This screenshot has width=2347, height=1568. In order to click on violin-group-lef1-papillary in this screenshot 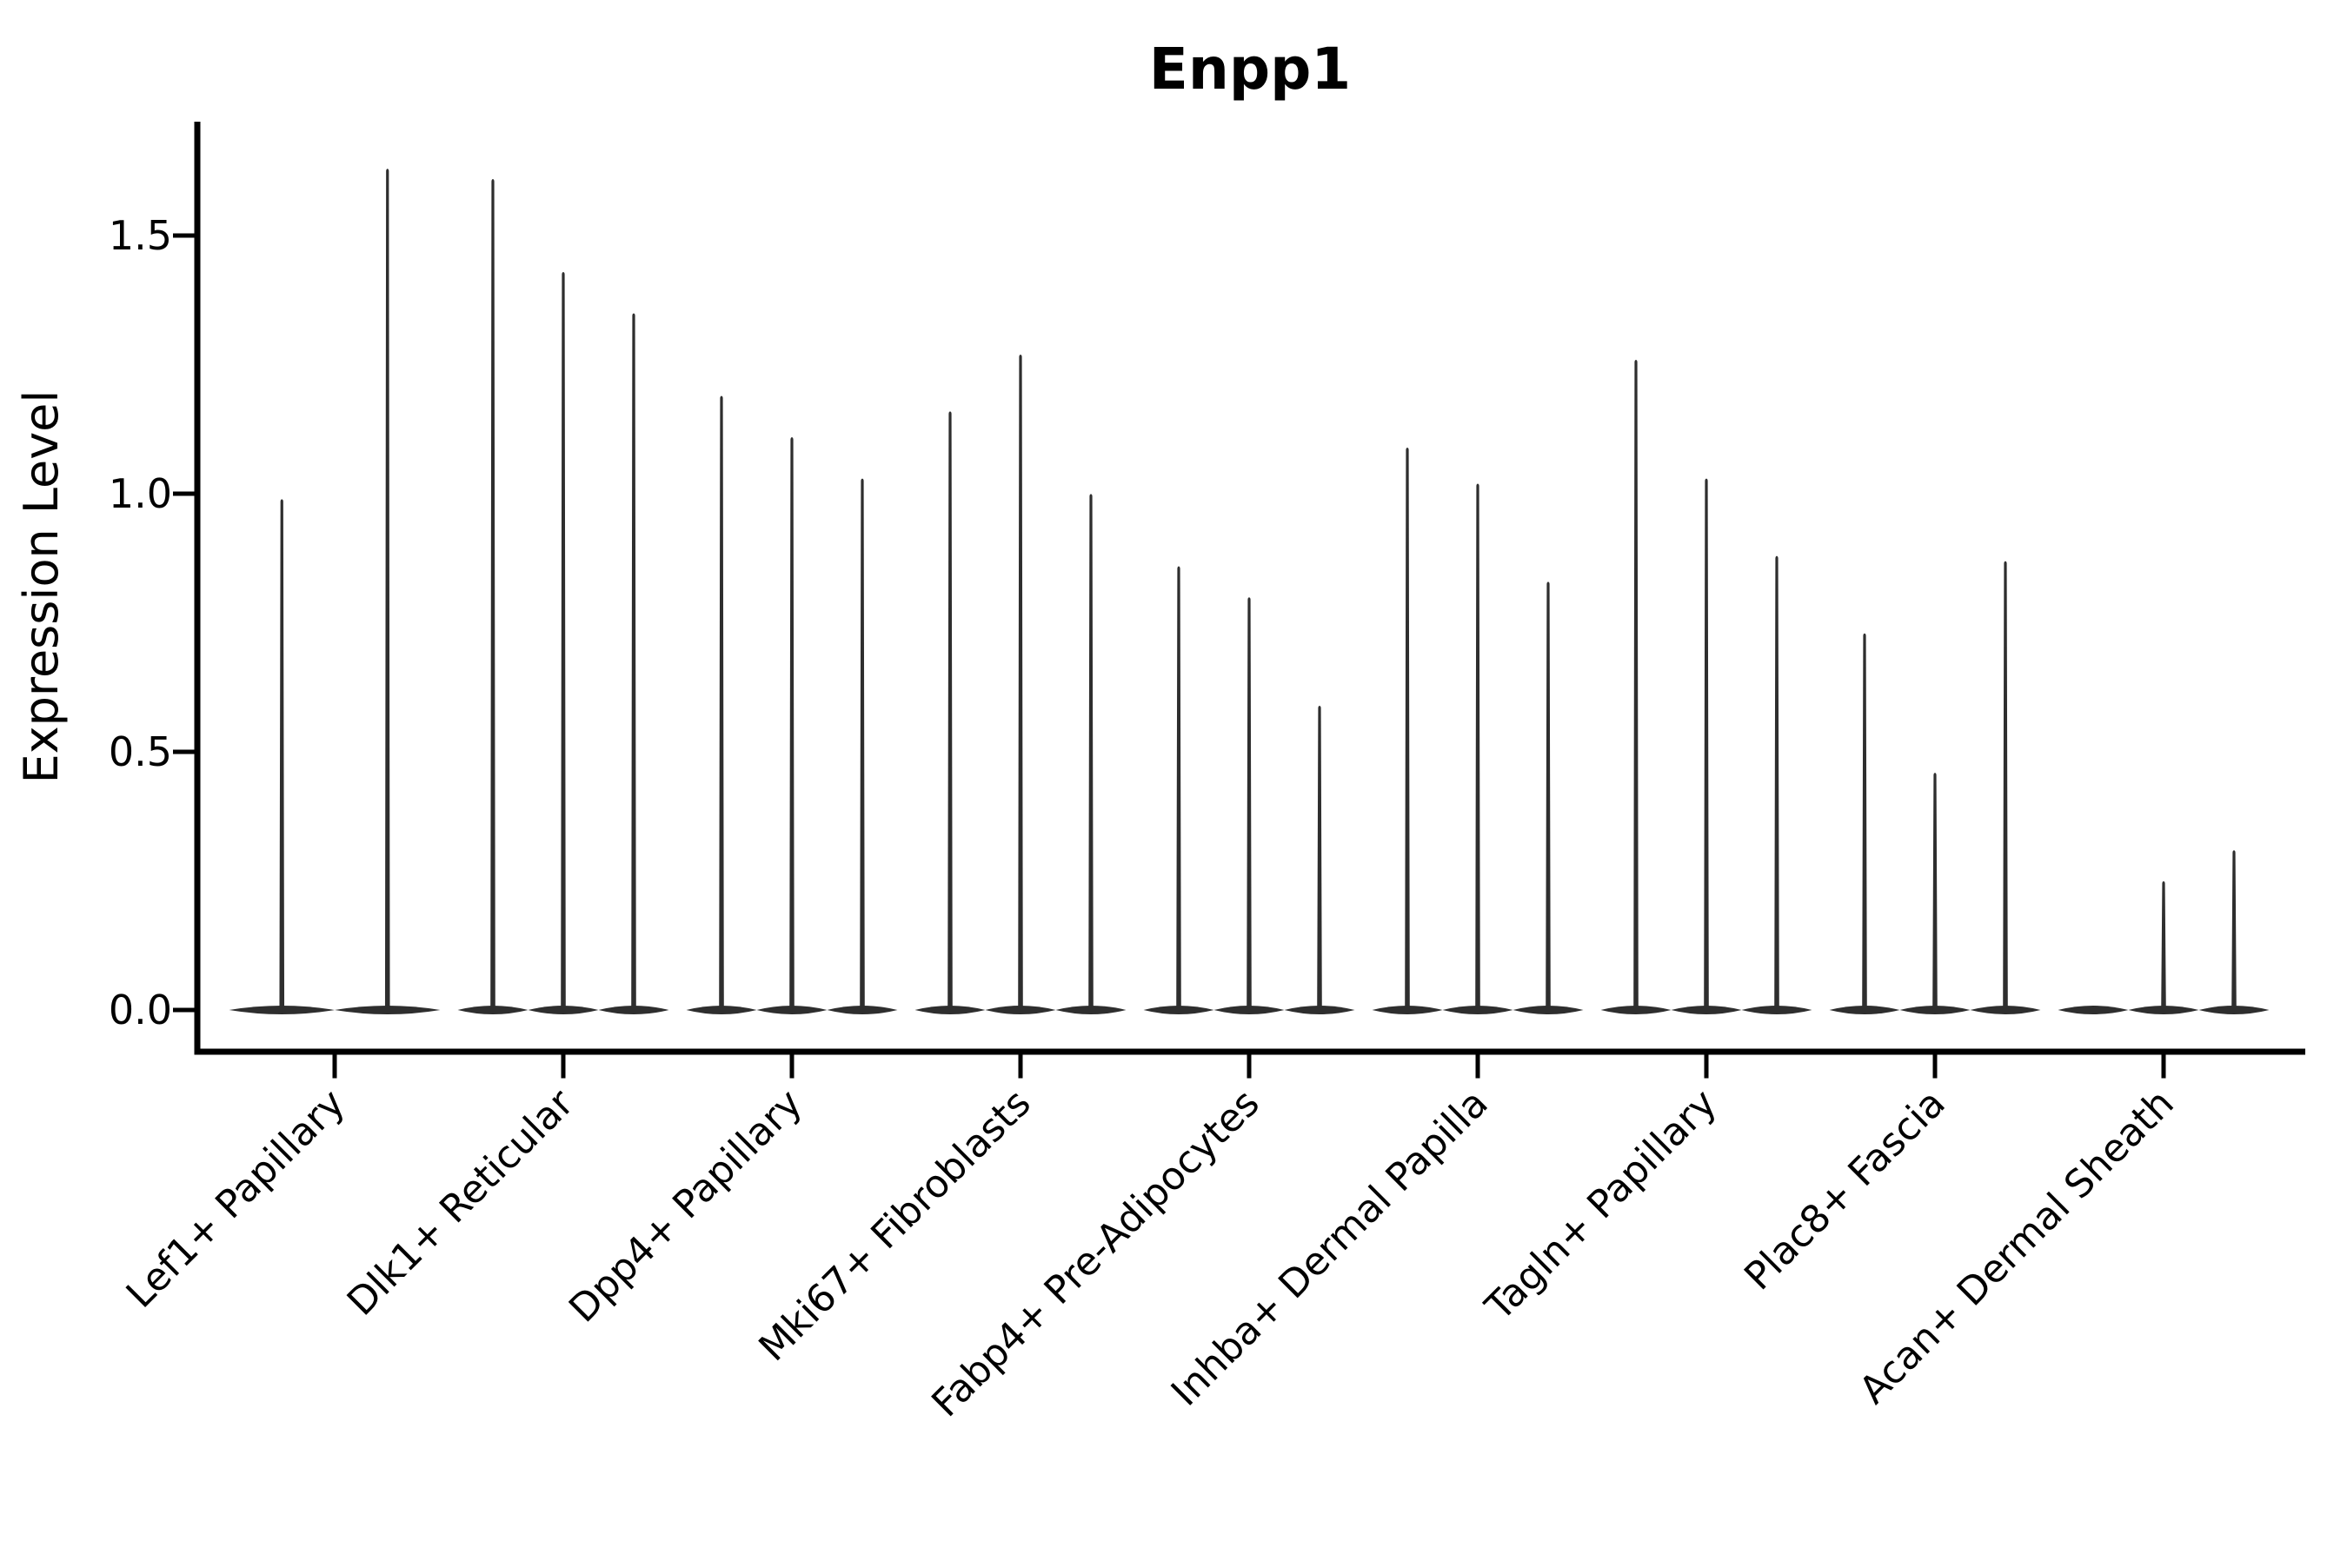, I will do `click(335, 591)`.